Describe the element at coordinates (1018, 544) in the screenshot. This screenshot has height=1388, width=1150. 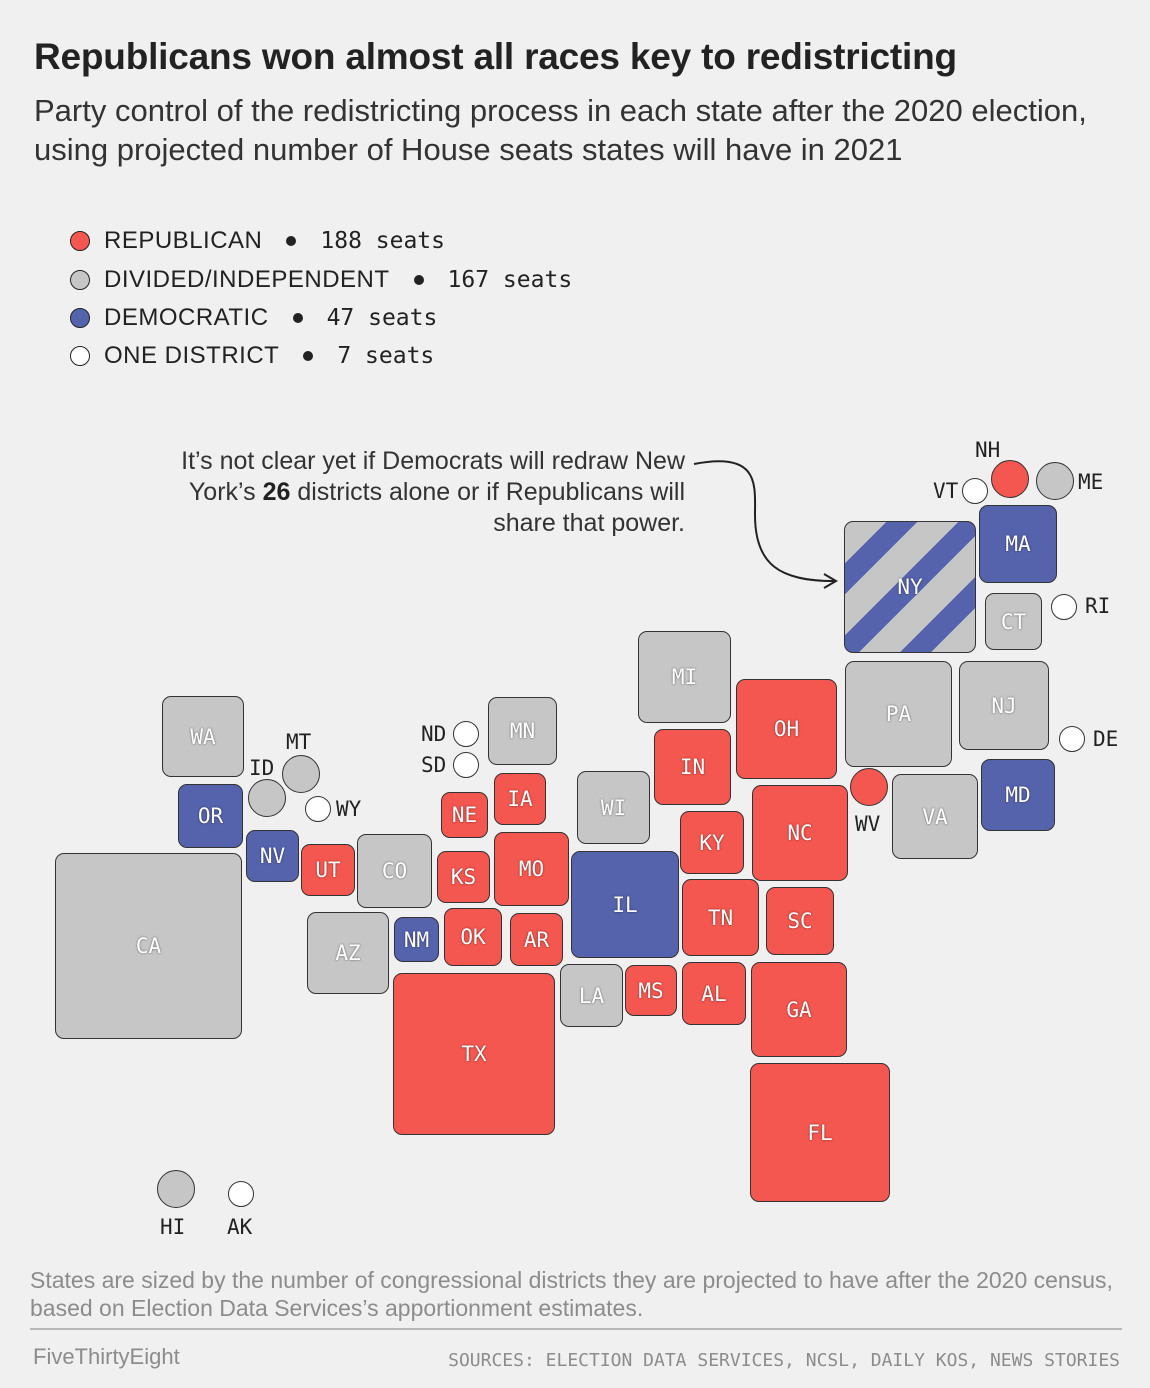
I see `state-ma: MA` at that location.